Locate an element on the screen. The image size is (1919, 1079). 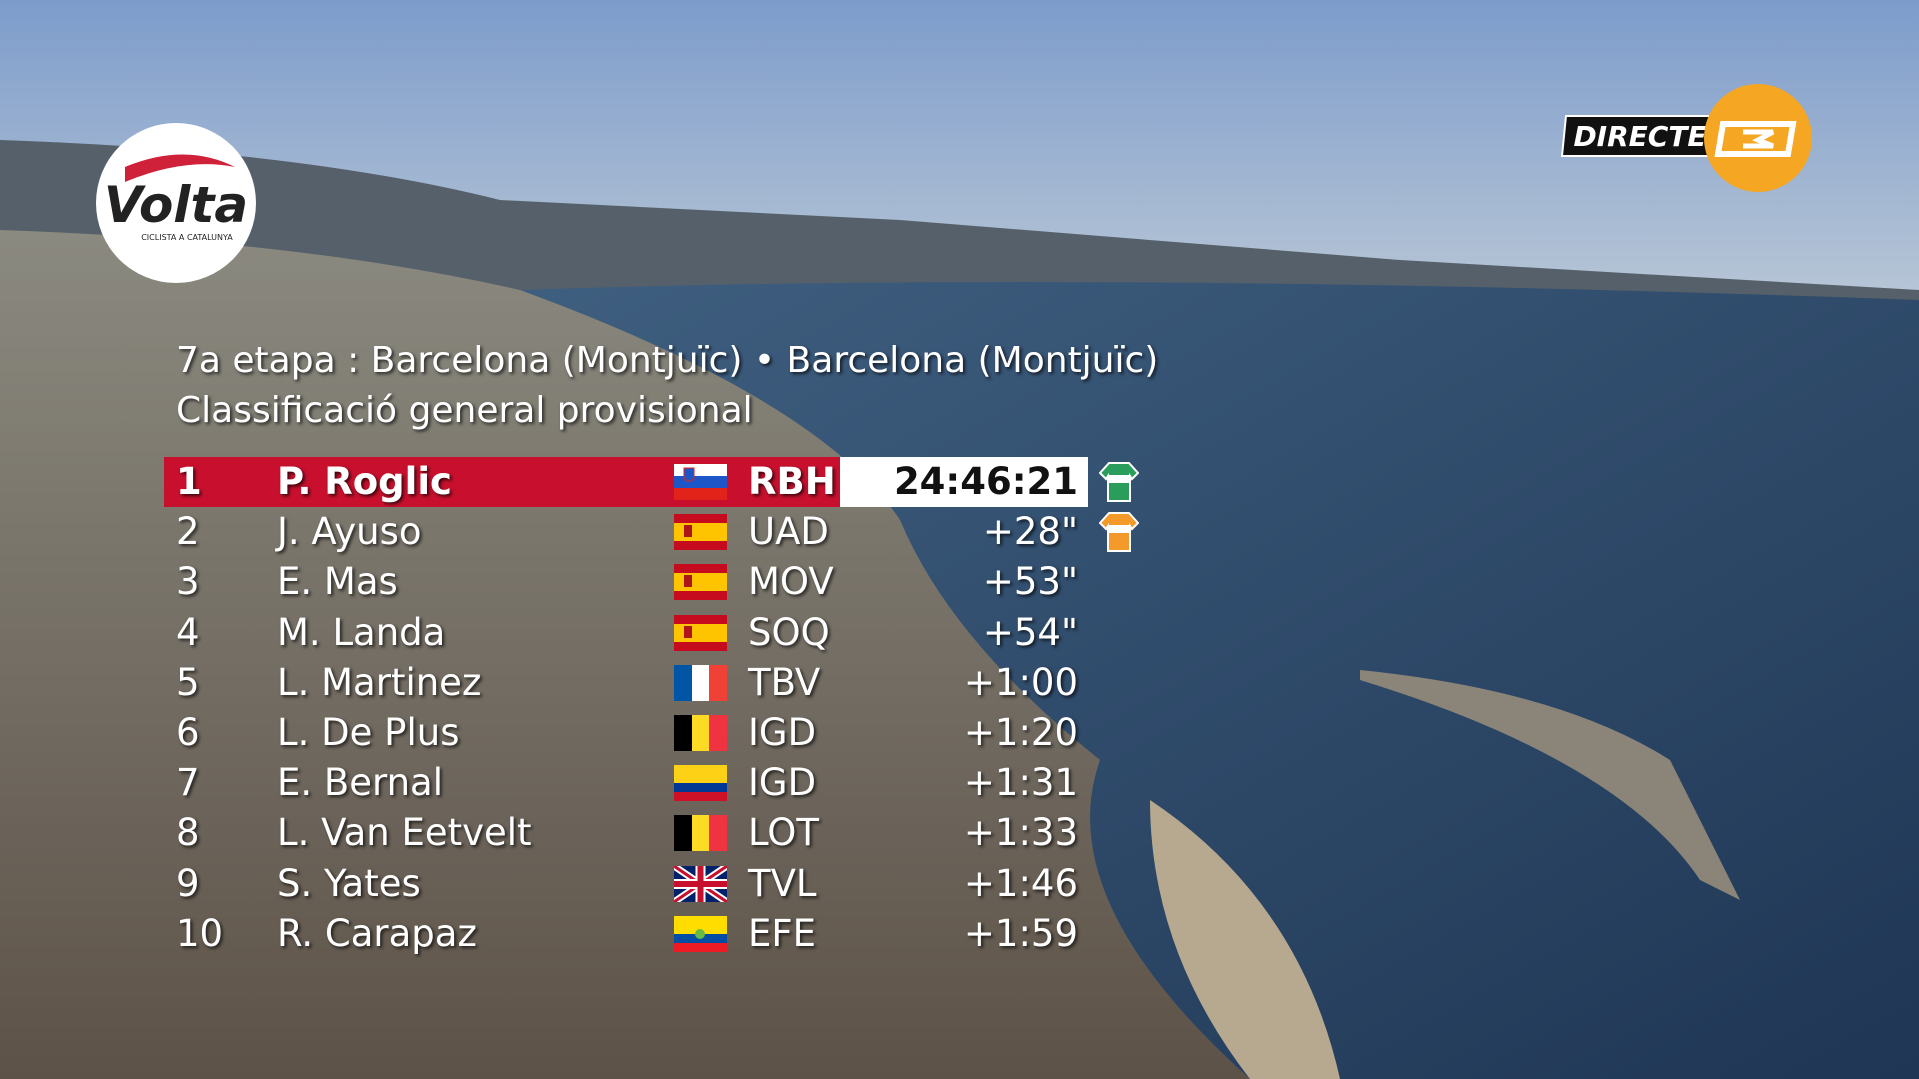
volta-title: Volta is located at coordinates (176, 205).